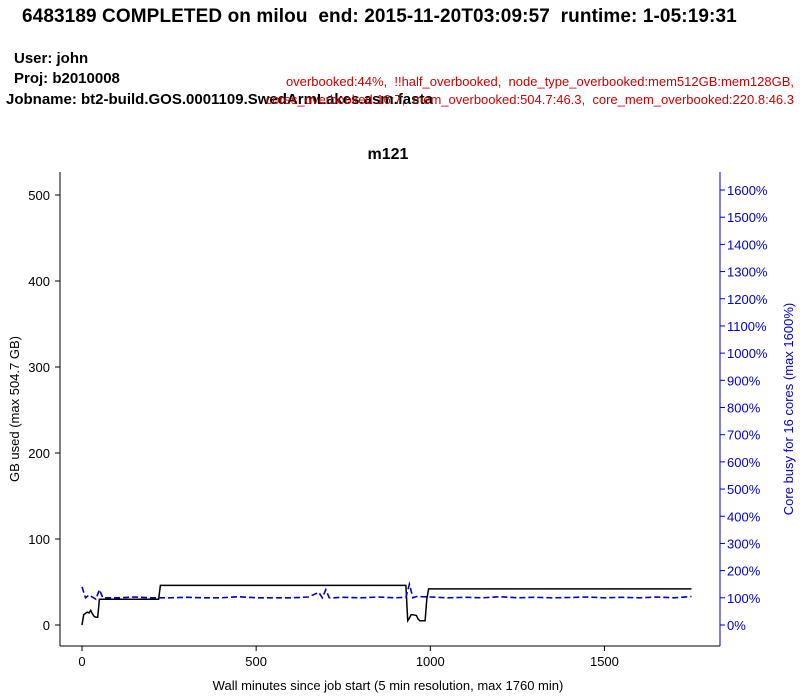 This screenshot has width=800, height=700. I want to click on project-label: Proj: b2010008, so click(67, 78).